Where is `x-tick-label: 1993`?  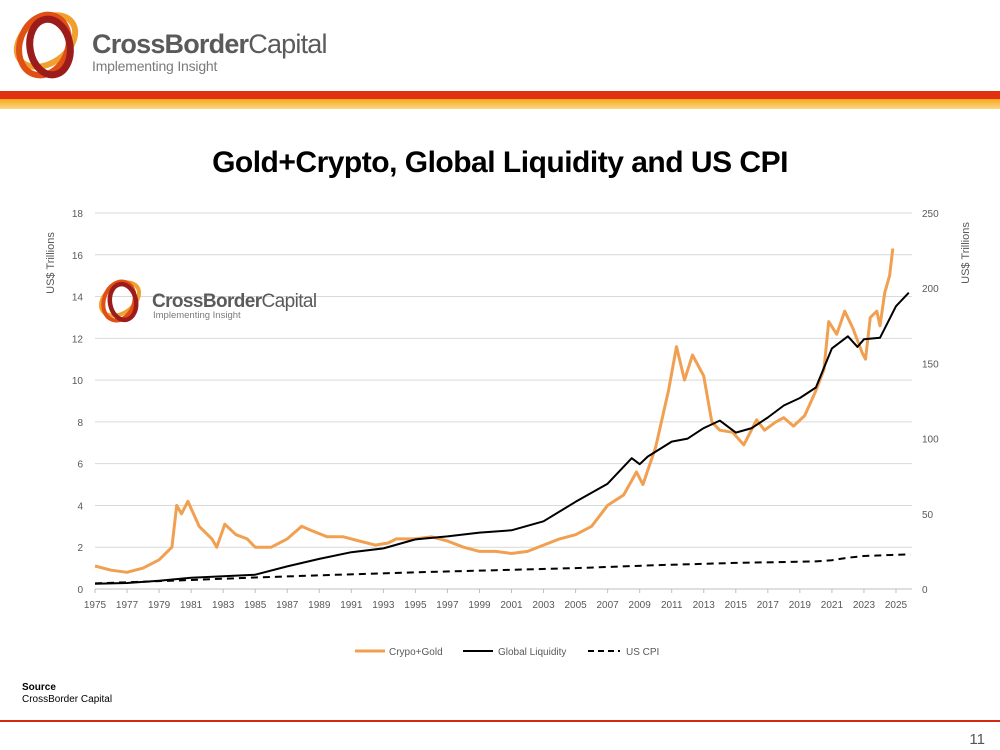
x-tick-label: 1993 is located at coordinates (383, 605).